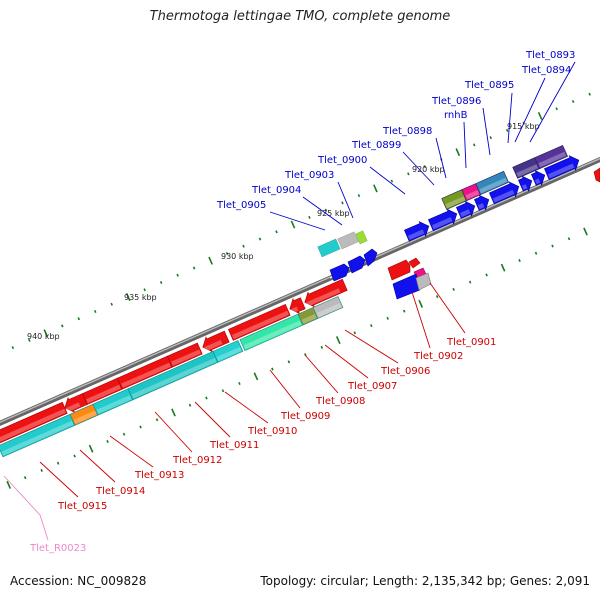  What do you see at coordinates (328, 307) in the screenshot?
I see `reverse-domain-block-shape` at bounding box center [328, 307].